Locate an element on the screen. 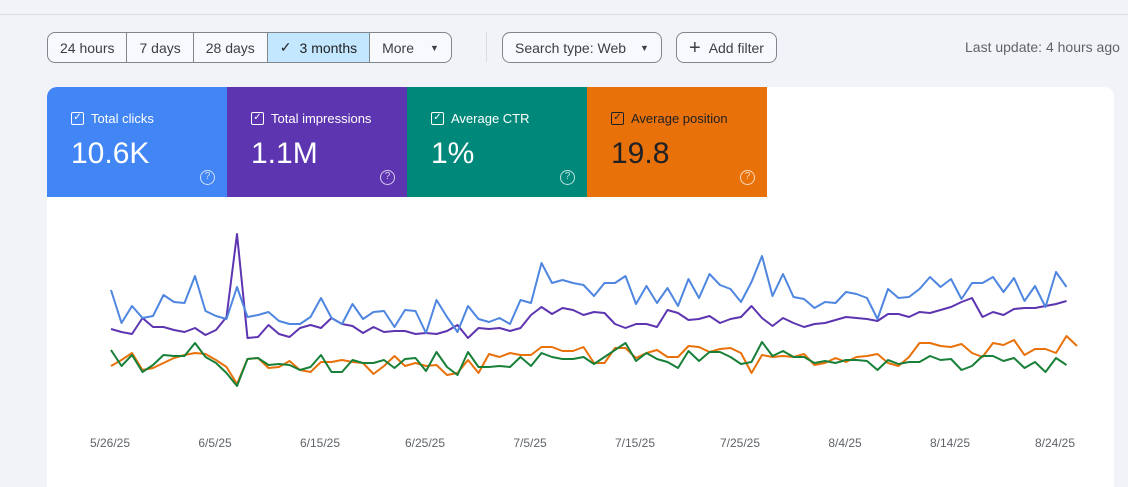 The image size is (1128, 487). x-tick-label: 7/5/25 is located at coordinates (530, 443).